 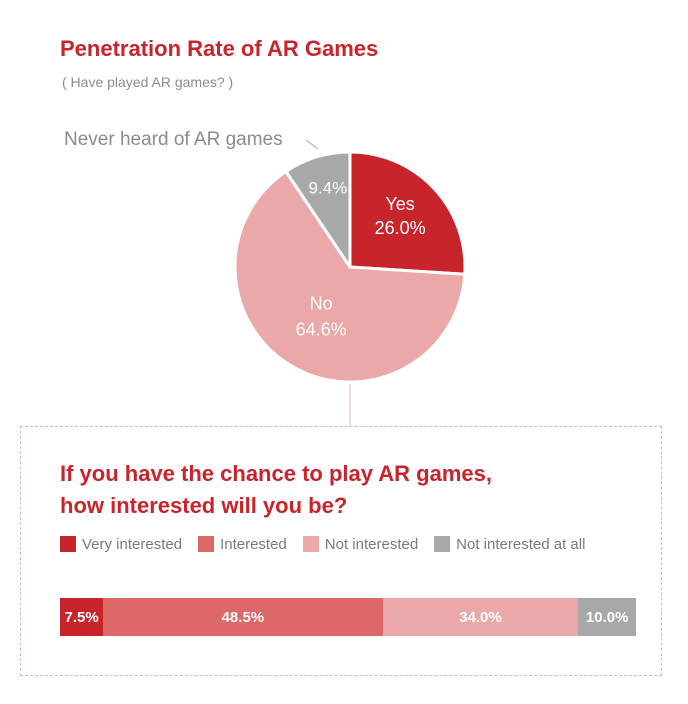 I want to click on pie-slice-no, so click(x=350, y=276).